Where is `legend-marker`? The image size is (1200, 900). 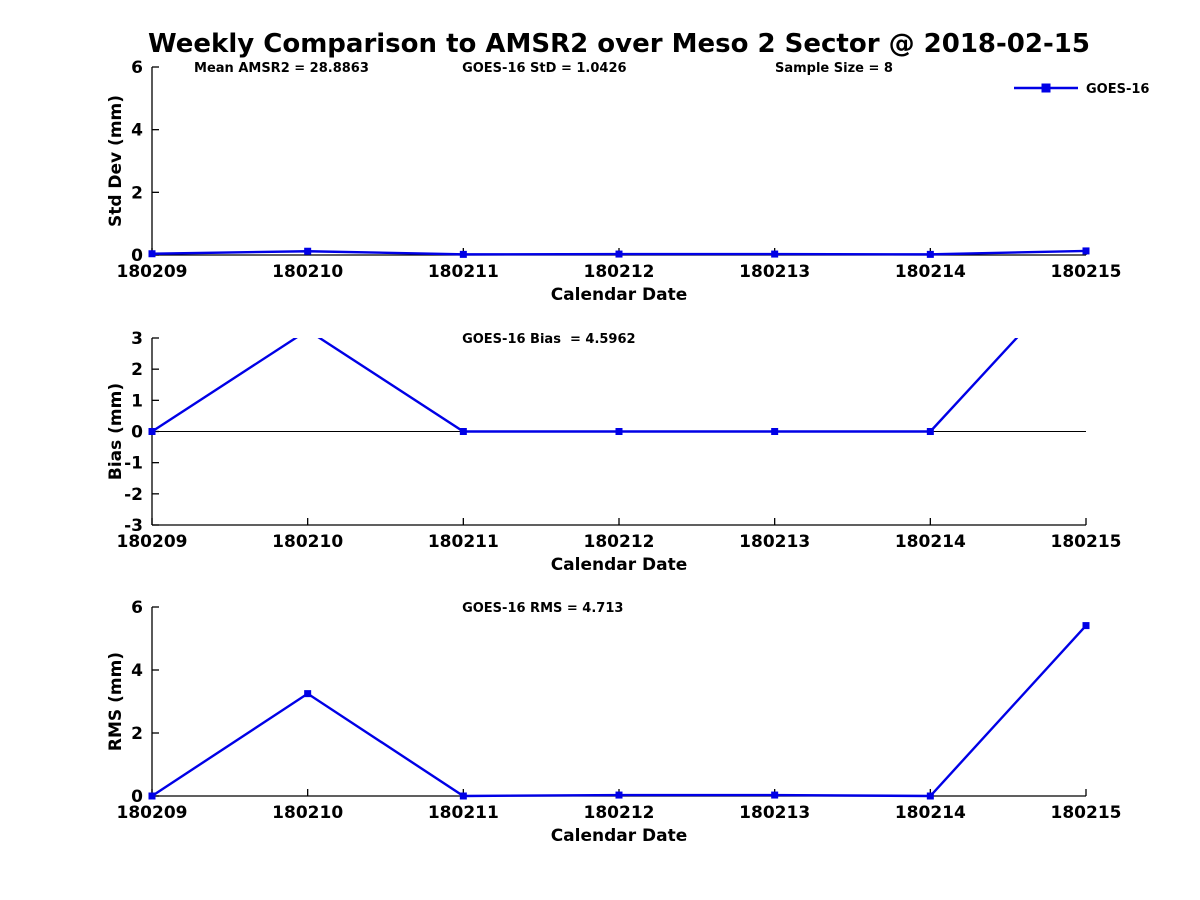 legend-marker is located at coordinates (1046, 88).